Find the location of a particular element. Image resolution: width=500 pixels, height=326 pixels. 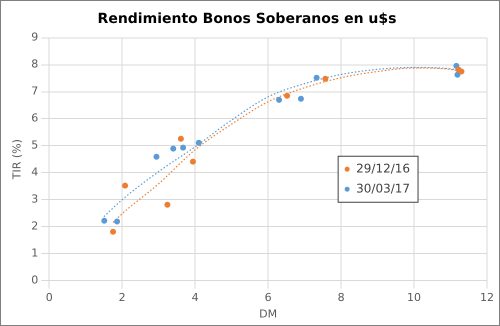

y-tick-label: 1 is located at coordinates (34, 253).